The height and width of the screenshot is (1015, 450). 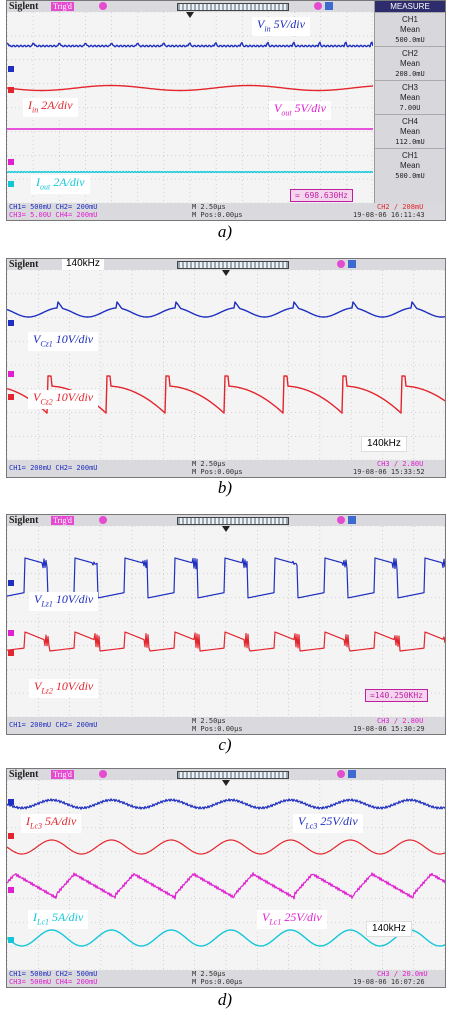 I want to click on measure-item: CH2 Mean 208.0mU, so click(x=410, y=63).